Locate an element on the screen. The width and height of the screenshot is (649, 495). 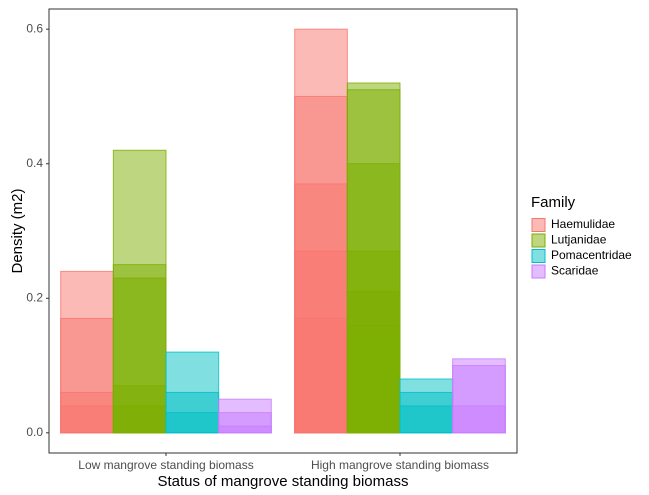
legend-label: Scaridae is located at coordinates (575, 271).